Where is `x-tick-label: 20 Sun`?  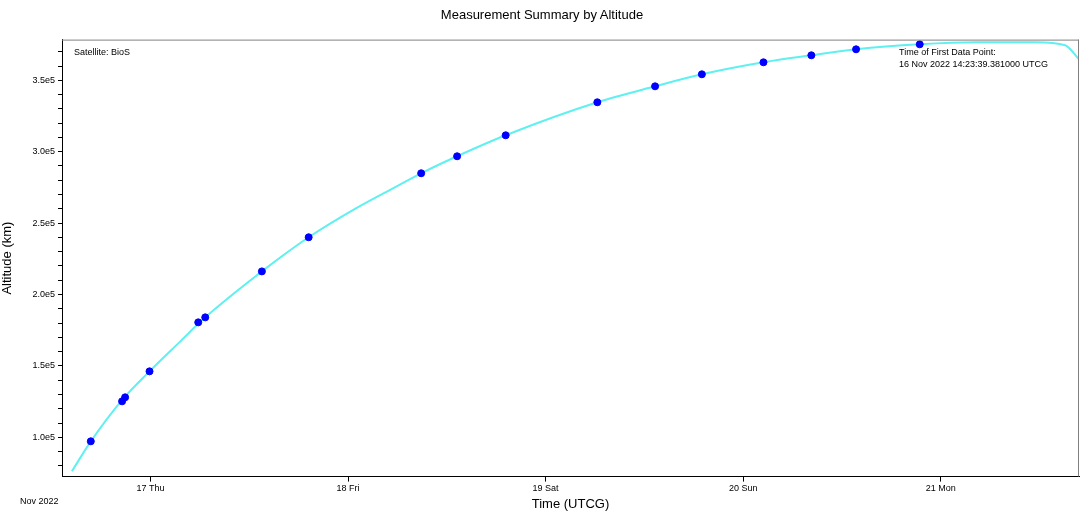
x-tick-label: 20 Sun is located at coordinates (743, 488).